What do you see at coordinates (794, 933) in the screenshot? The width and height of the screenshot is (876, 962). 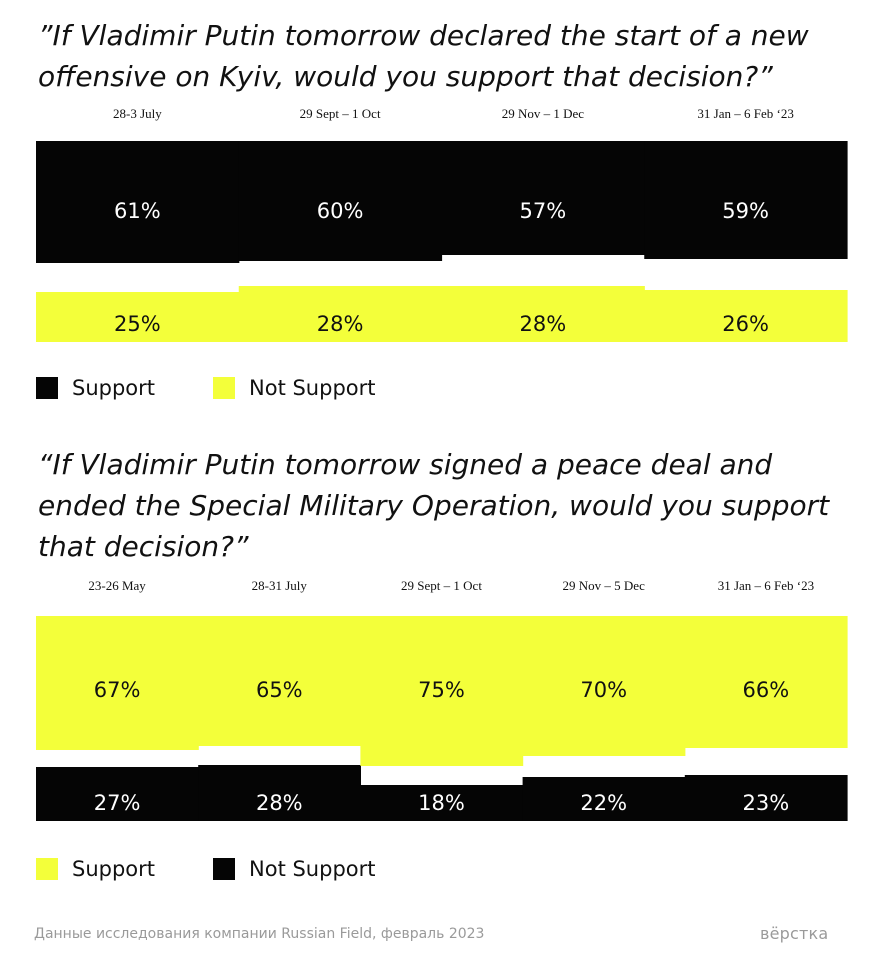 I see `publisher-logo: вёрстка` at bounding box center [794, 933].